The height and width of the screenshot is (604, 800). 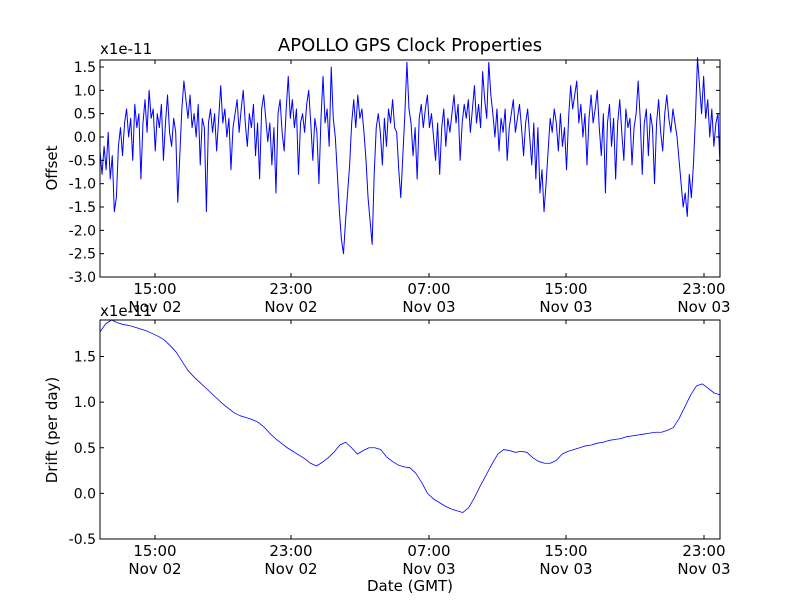 I want to click on drift-y-axis-label: Drift (per day), so click(x=52, y=430).